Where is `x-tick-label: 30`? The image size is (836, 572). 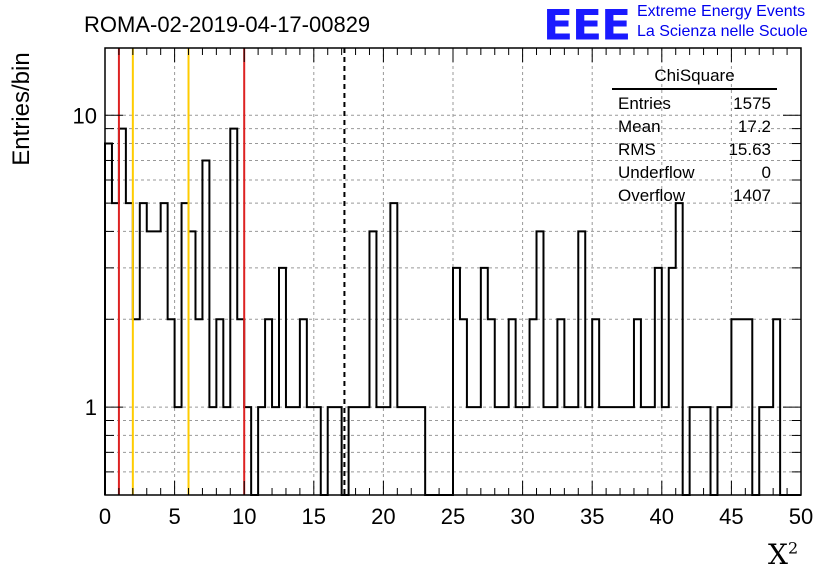
x-tick-label: 30 is located at coordinates (522, 516).